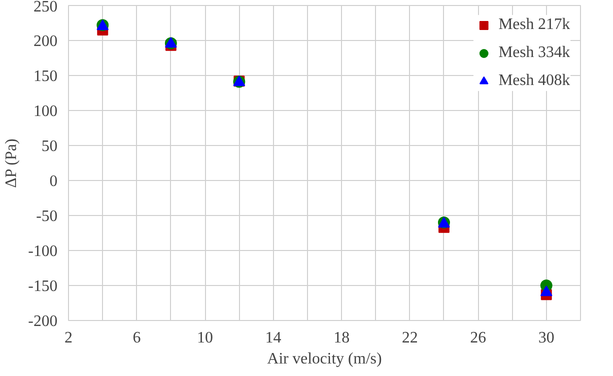 Image resolution: width=613 pixels, height=376 pixels. I want to click on x-tick-label: 6, so click(136, 338).